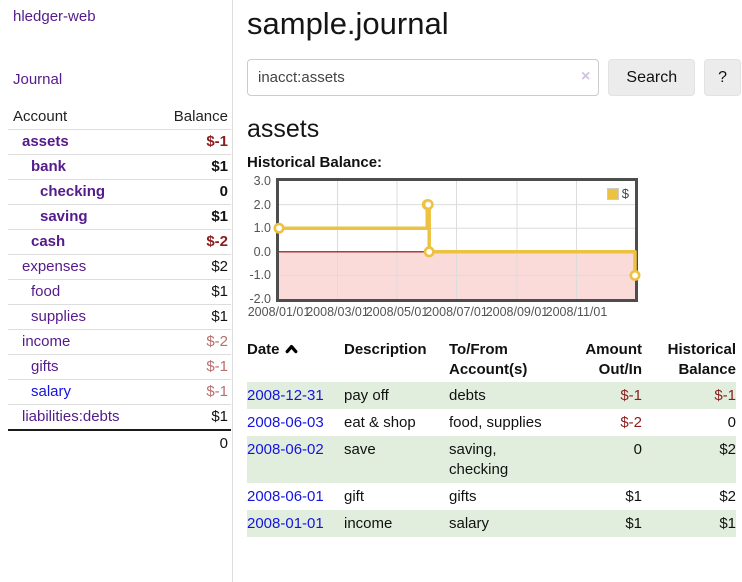 This screenshot has height=582, width=742. What do you see at coordinates (354, 496) in the screenshot?
I see `transaction-description: gift` at bounding box center [354, 496].